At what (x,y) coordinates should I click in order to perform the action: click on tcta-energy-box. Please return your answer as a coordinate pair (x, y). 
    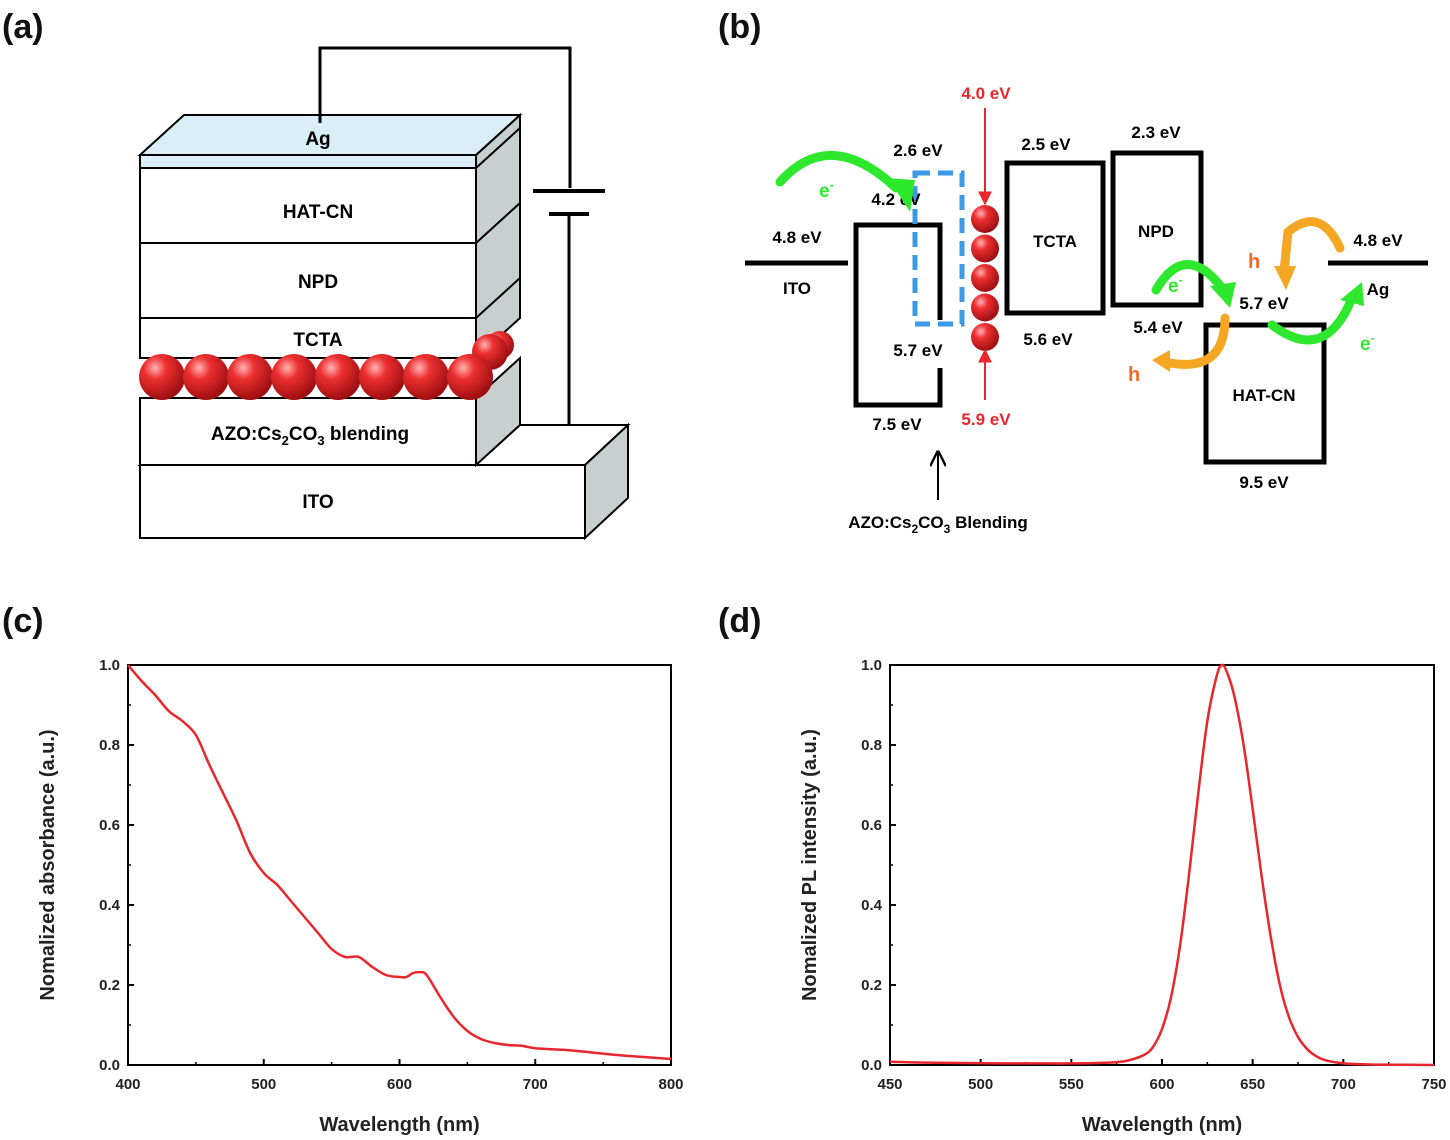
    Looking at the image, I should click on (1055, 238).